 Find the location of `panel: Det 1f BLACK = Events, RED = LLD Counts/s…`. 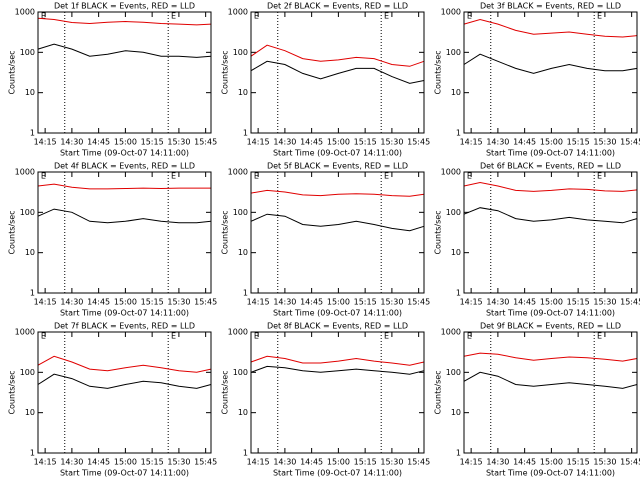

panel: Det 1f BLACK = Events, RED = LLD Counts/s… is located at coordinates (113, 80).